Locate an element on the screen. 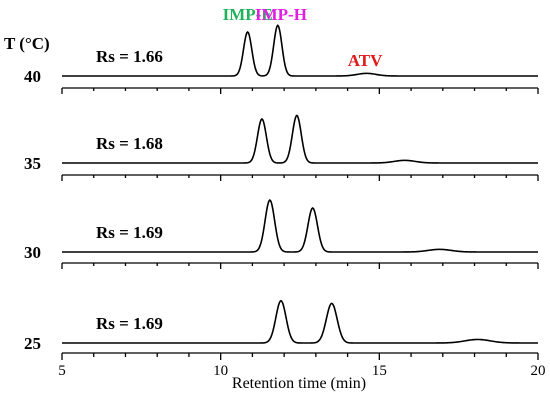 Image resolution: width=550 pixels, height=404 pixels. x-tick-label-10: 10 is located at coordinates (220, 371).